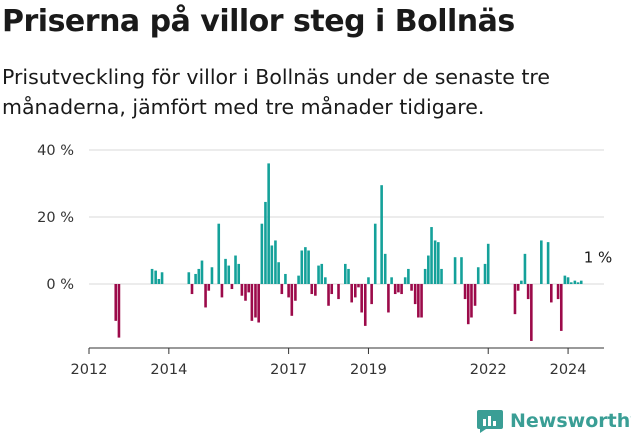  Describe the element at coordinates (368, 370) in the screenshot. I see `x-tick-label: 2019` at that location.